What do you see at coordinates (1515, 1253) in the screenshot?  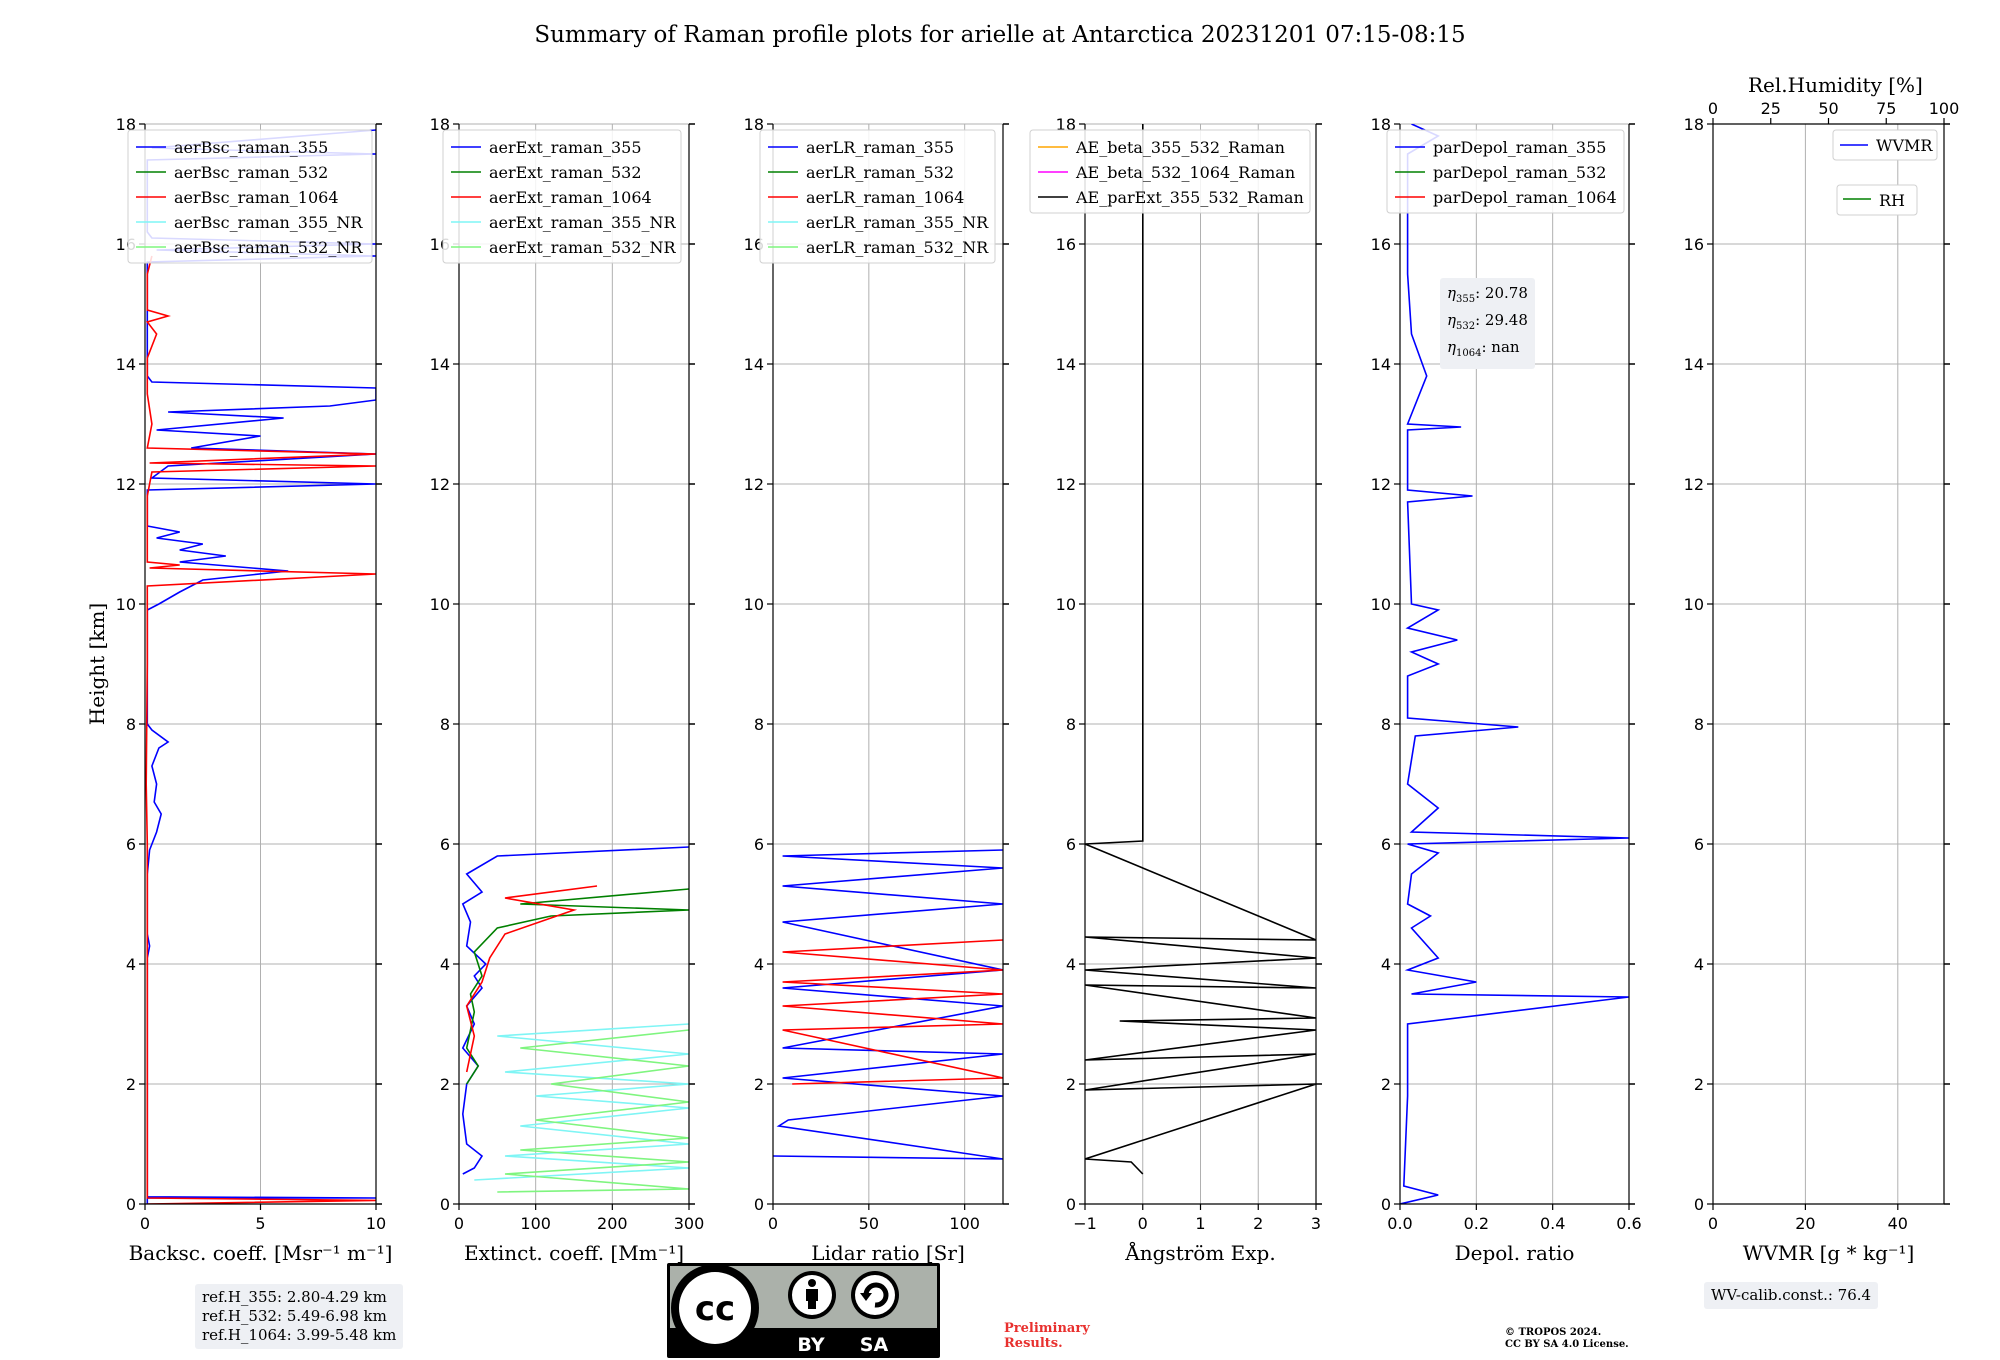 I see `x-axis-label: Depol. ratio` at bounding box center [1515, 1253].